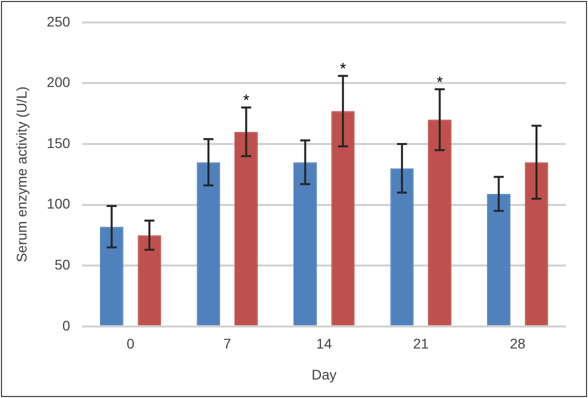 Image resolution: width=588 pixels, height=398 pixels. I want to click on x-axis-title: Day, so click(324, 374).